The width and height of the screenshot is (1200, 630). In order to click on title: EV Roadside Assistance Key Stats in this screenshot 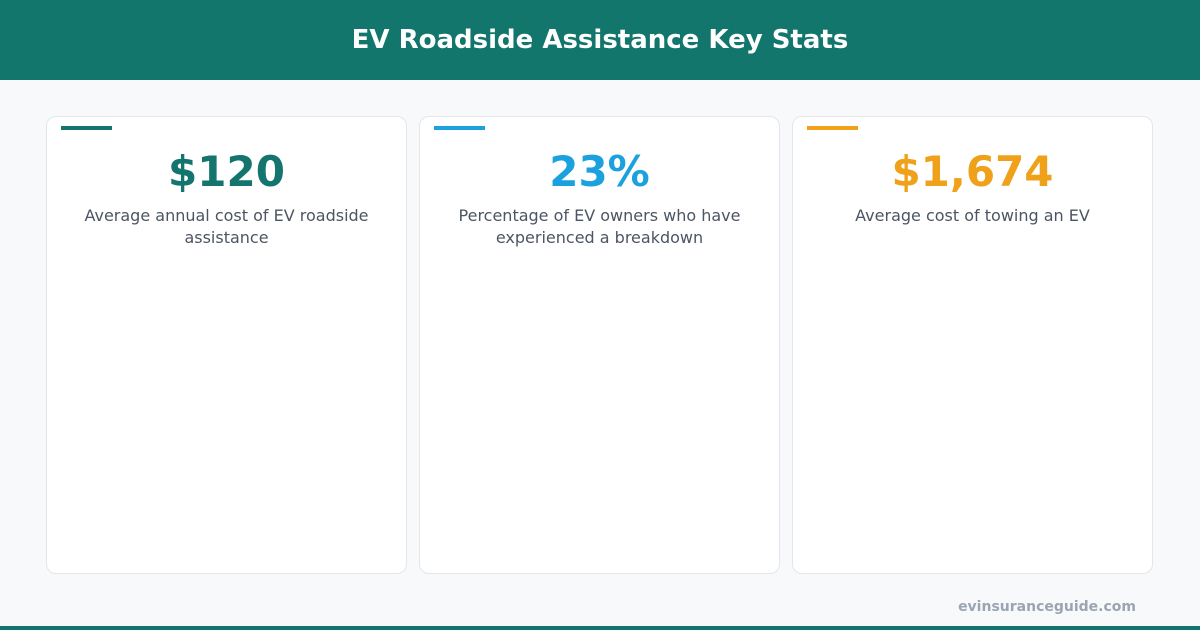, I will do `click(600, 40)`.